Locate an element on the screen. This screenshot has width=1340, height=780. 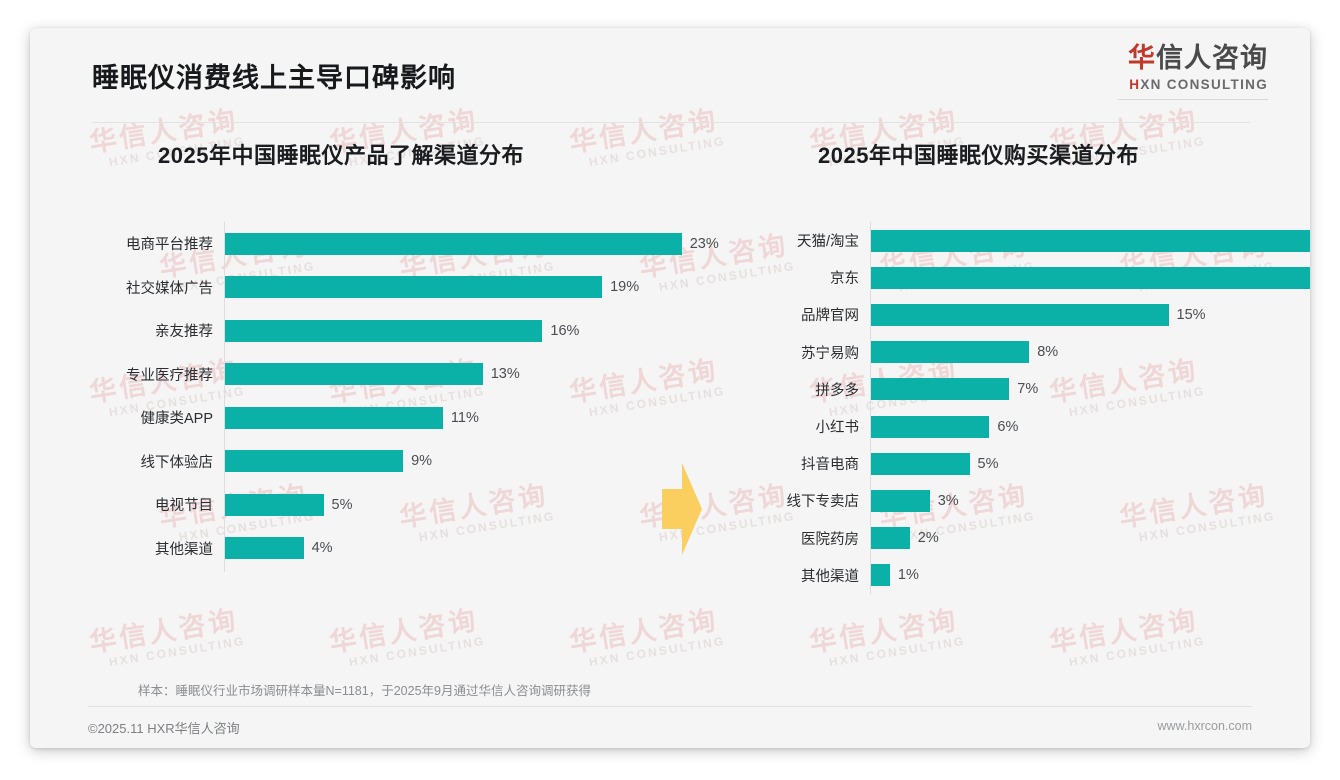
chart-bar-row: 线下专卖店 3% is located at coordinates (1020, 500).